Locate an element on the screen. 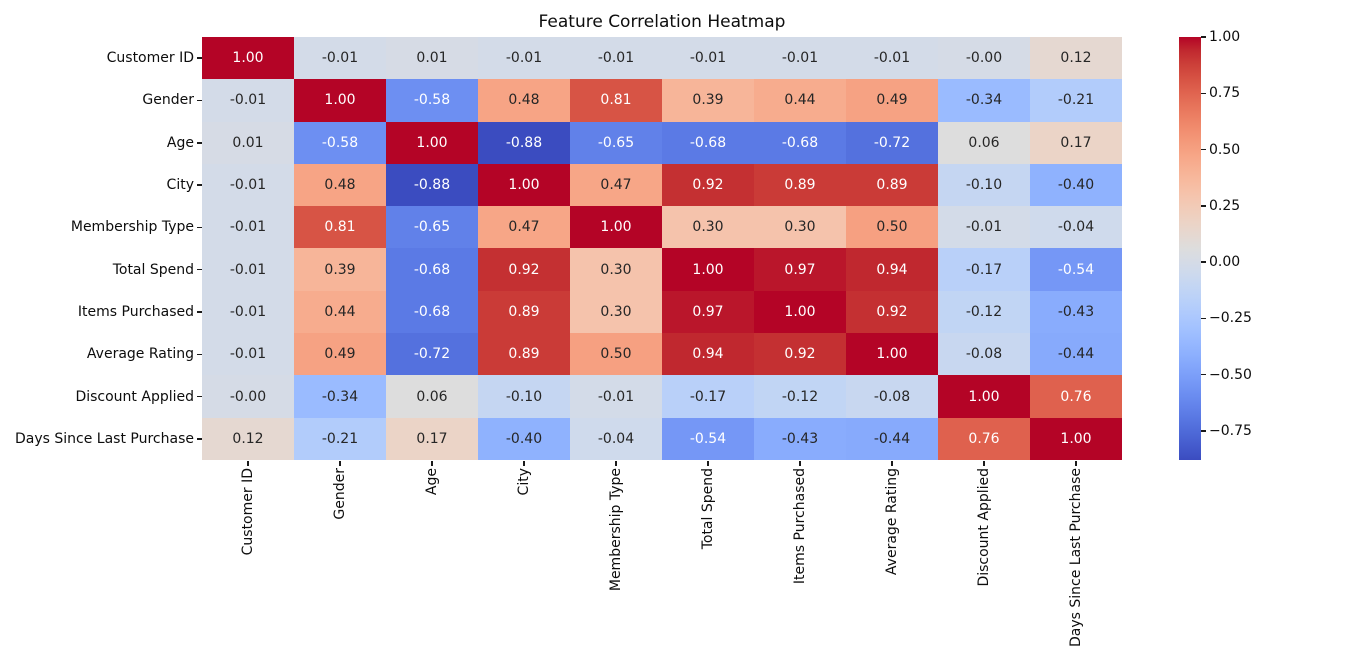 This screenshot has width=1366, height=663. heatmap-cell: -0.21 is located at coordinates (340, 438).